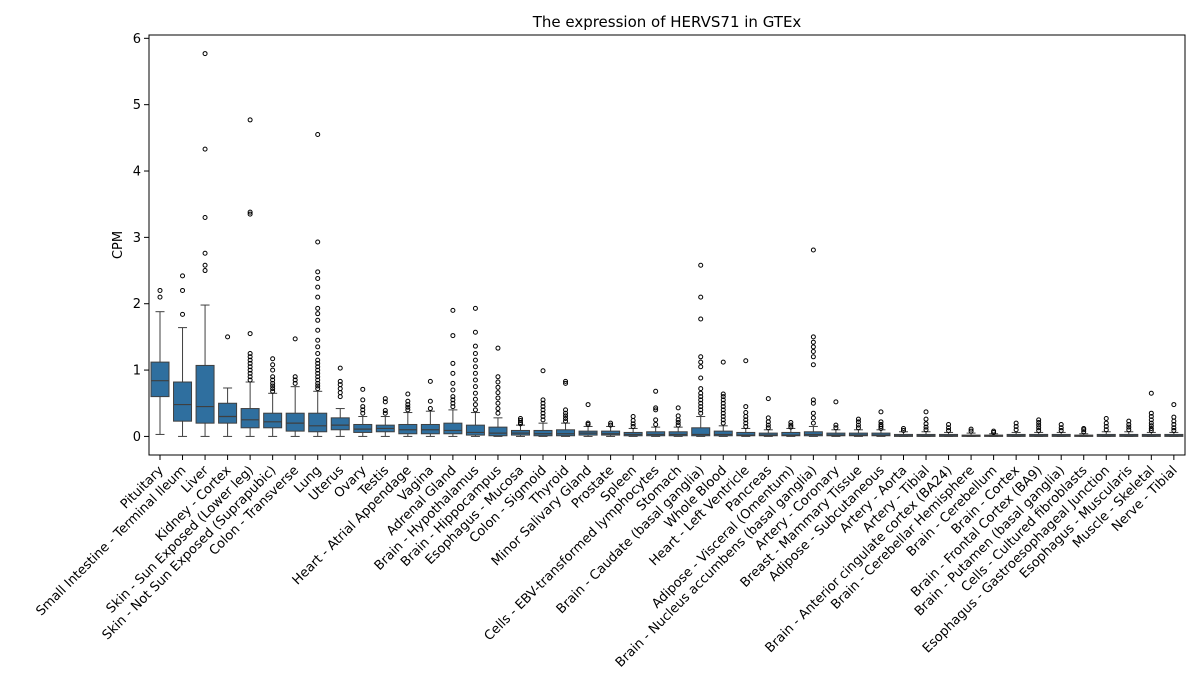 This screenshot has width=1200, height=700. Describe the element at coordinates (137, 39) in the screenshot. I see `y-tick-label: 6` at that location.